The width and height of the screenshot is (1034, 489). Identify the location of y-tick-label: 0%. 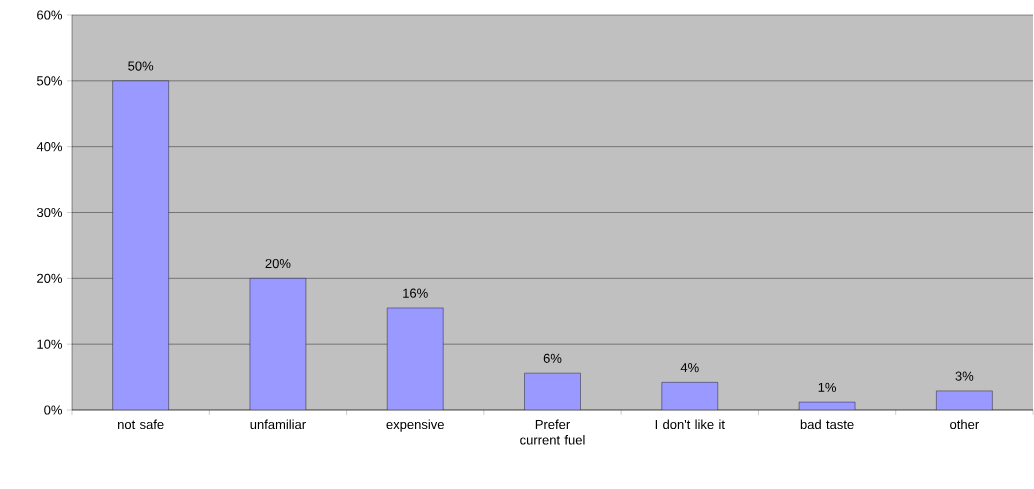
(53, 410).